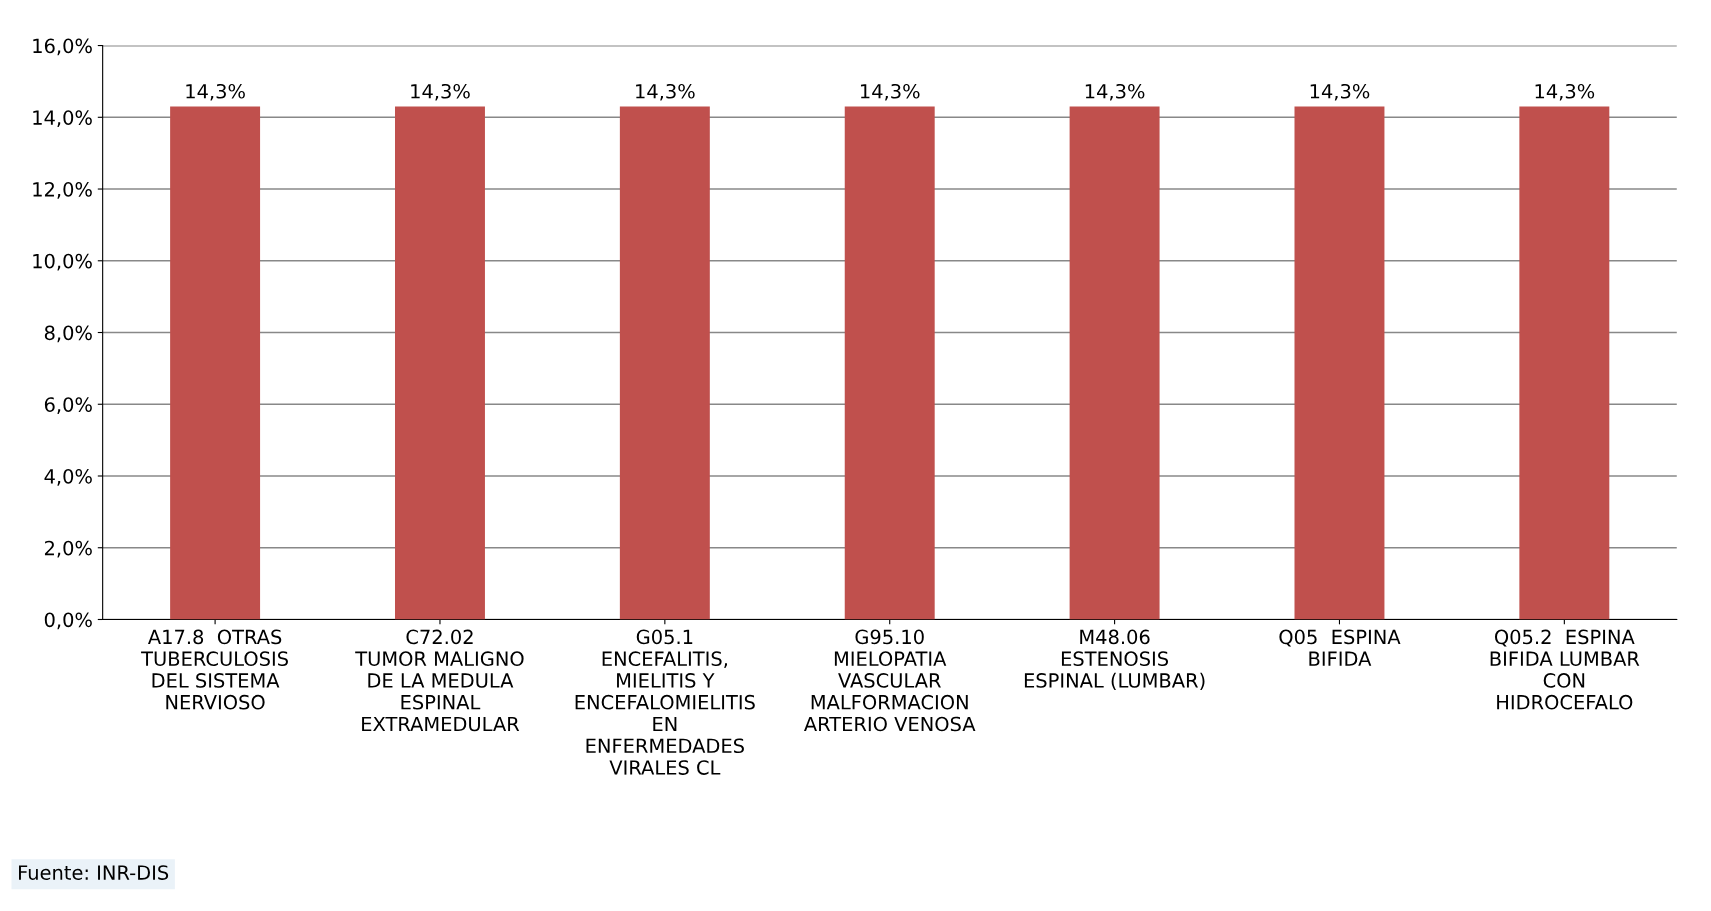 This screenshot has height=911, width=1711. Describe the element at coordinates (890, 680) in the screenshot. I see `x-tick-label: G95.10 MIELOPATIA VASCULAR MALFORMACION ARTERIO VENOSA` at that location.